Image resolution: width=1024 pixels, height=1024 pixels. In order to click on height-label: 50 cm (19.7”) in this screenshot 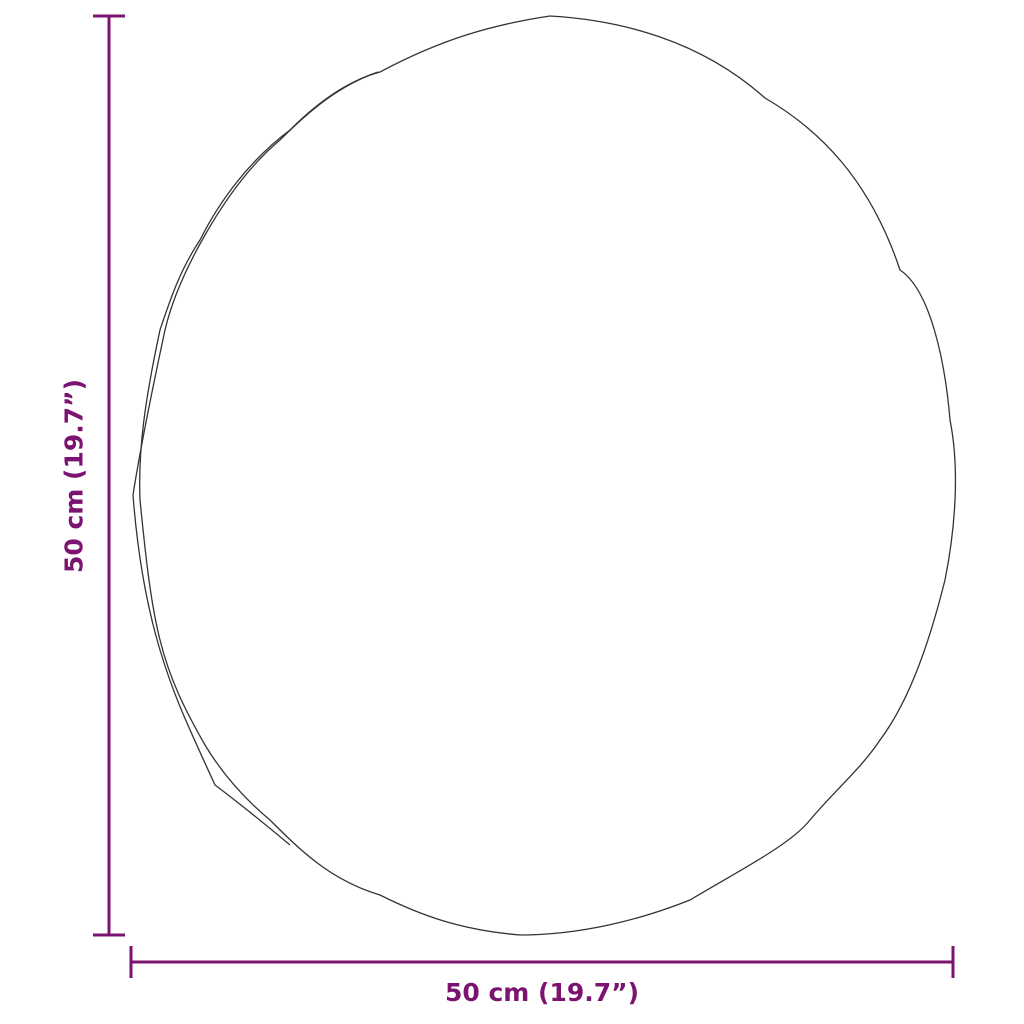, I will do `click(74, 476)`.